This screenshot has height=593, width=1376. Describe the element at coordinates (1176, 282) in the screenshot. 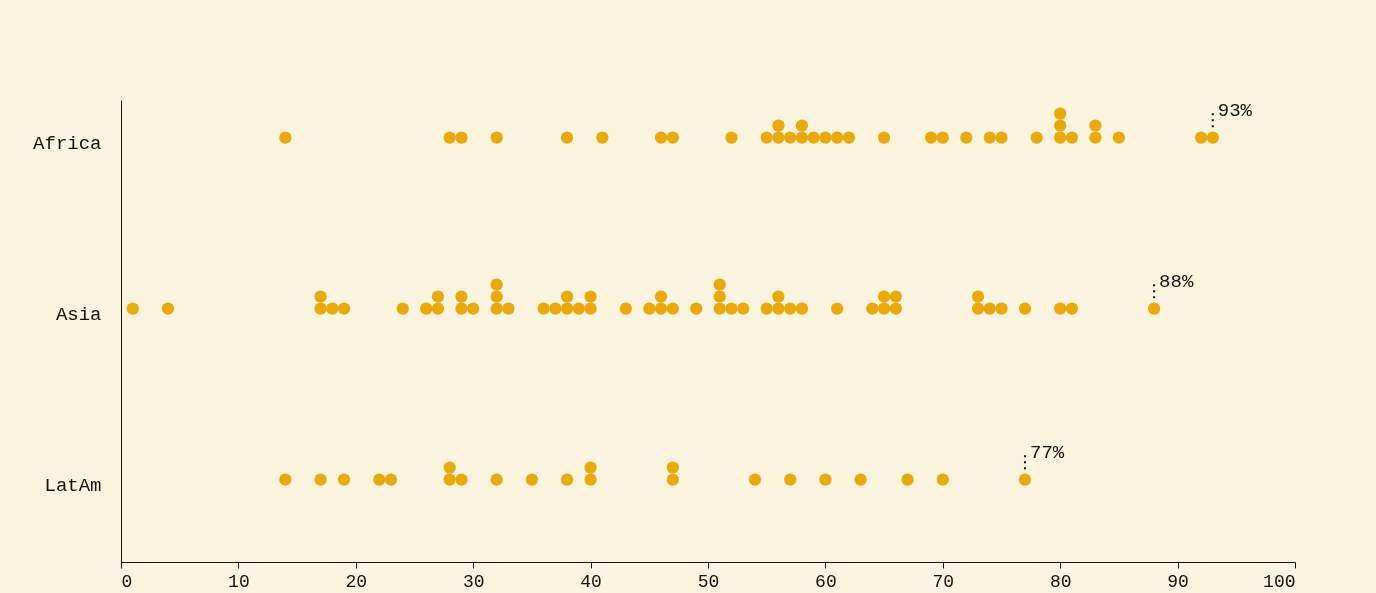

I see `annotation: 88%` at that location.